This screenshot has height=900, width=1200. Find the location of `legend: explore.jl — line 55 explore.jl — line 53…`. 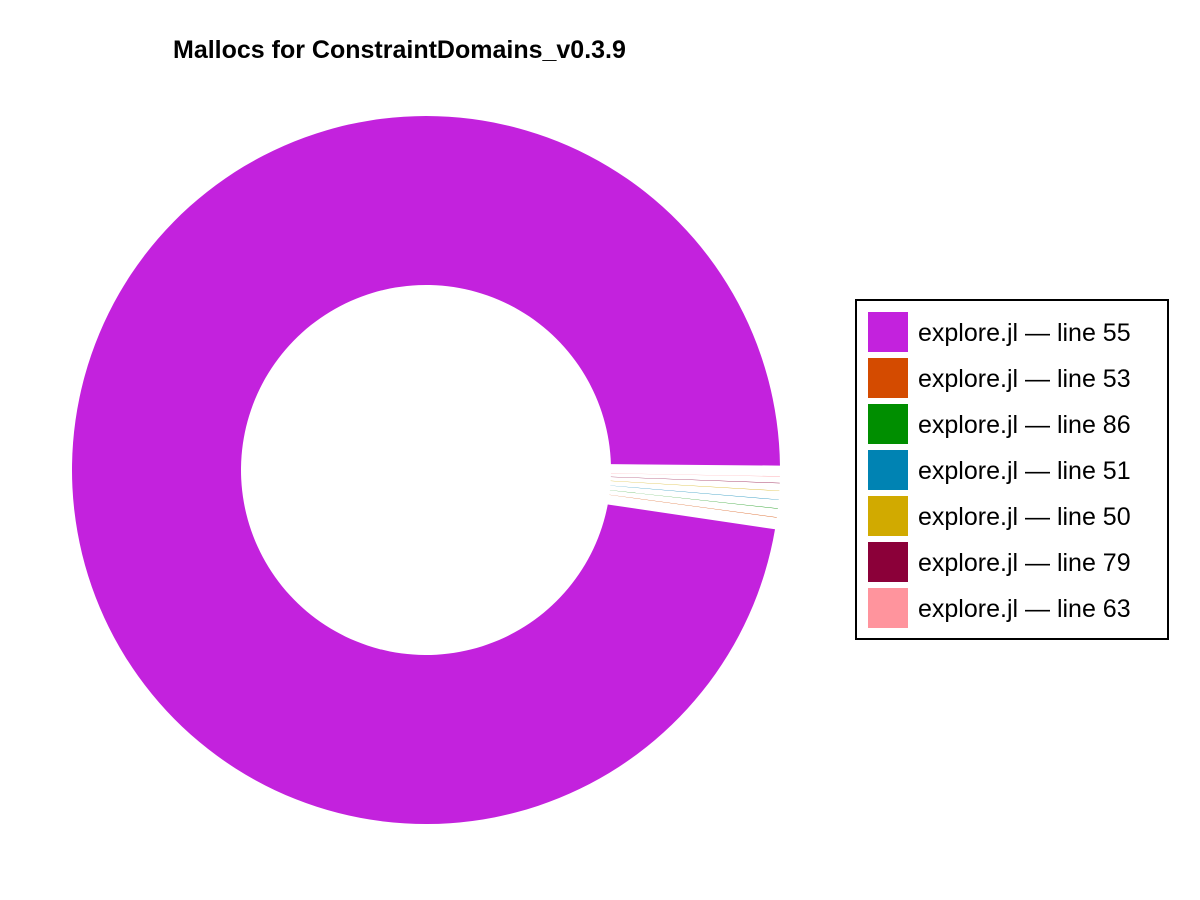

legend: explore.jl — line 55 explore.jl — line 53… is located at coordinates (1012, 469).